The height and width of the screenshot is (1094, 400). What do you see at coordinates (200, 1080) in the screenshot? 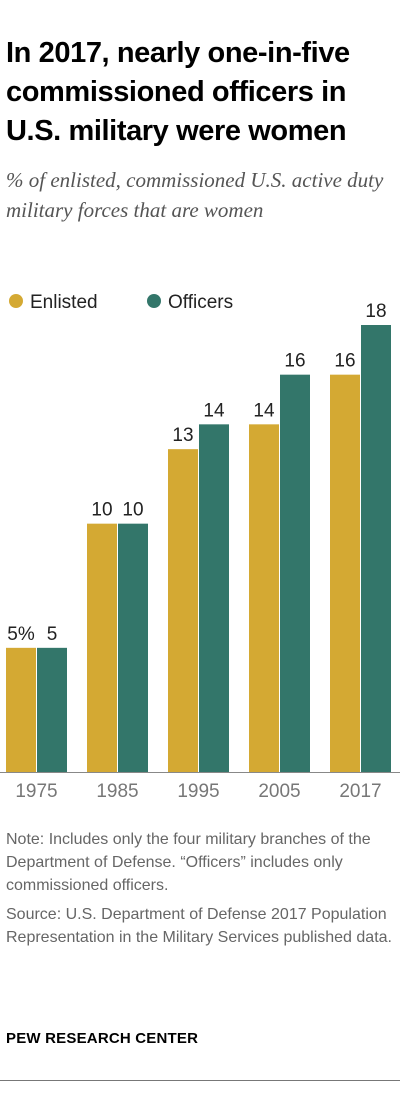
I see `bottom-divider` at bounding box center [200, 1080].